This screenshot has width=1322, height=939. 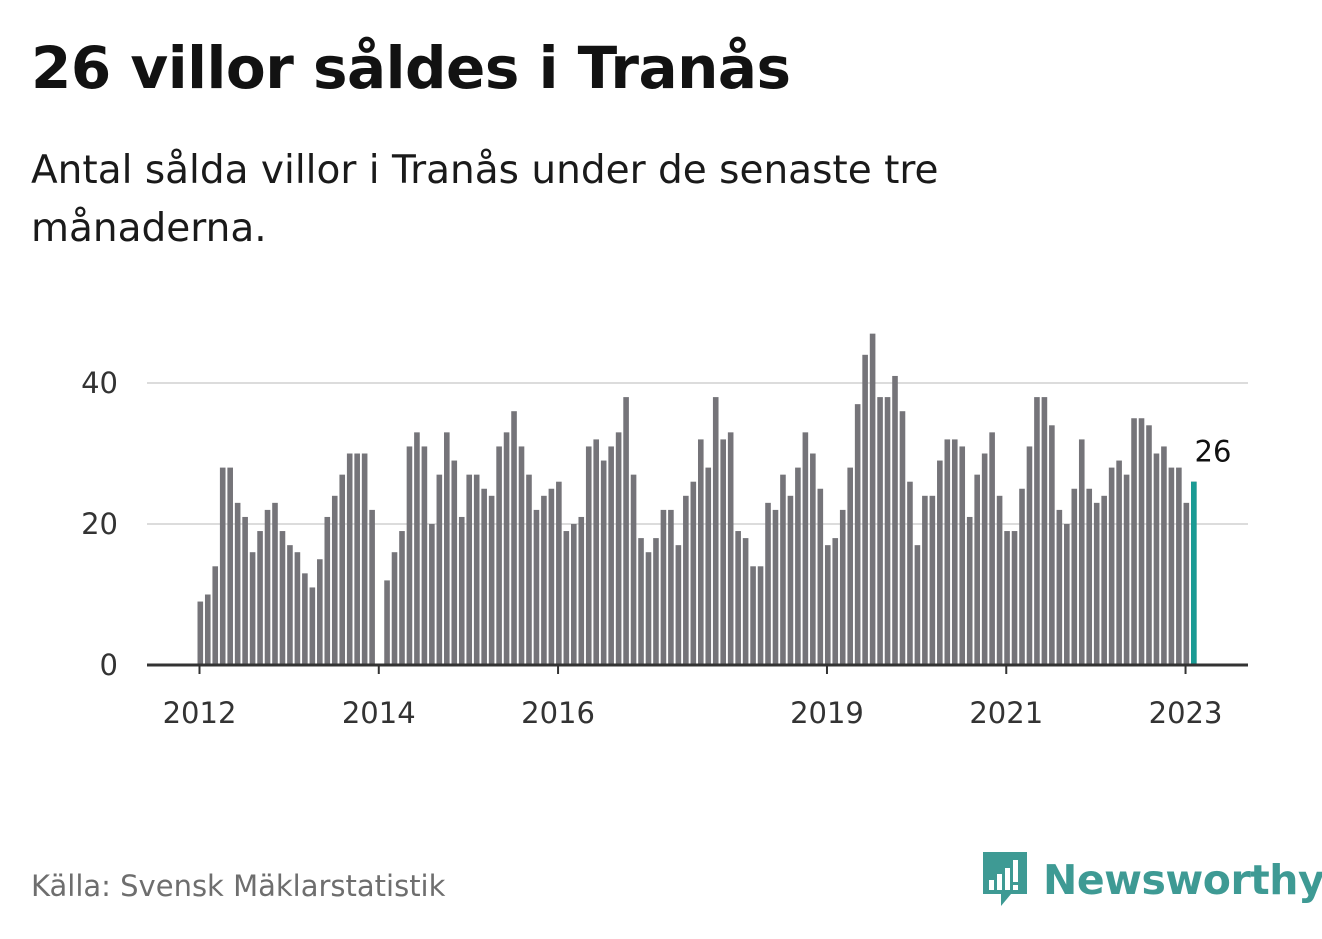 What do you see at coordinates (411, 68) in the screenshot?
I see `chart-title: 26 villor såldes i Tranås` at bounding box center [411, 68].